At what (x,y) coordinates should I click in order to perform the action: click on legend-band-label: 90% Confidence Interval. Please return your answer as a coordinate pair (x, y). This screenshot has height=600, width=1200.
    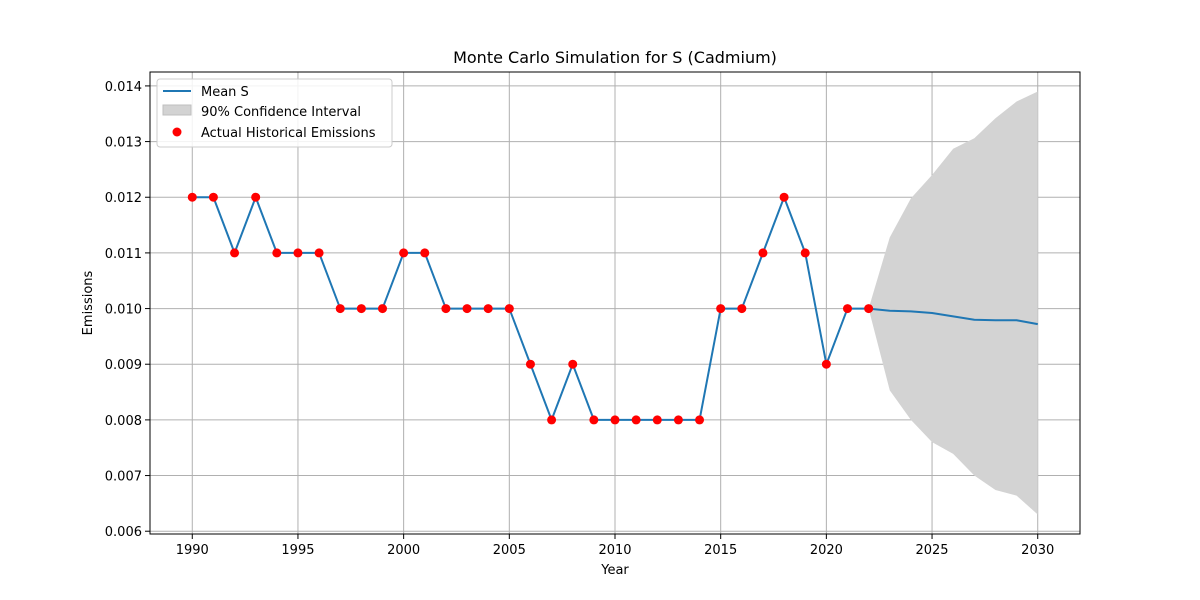
    Looking at the image, I should click on (281, 112).